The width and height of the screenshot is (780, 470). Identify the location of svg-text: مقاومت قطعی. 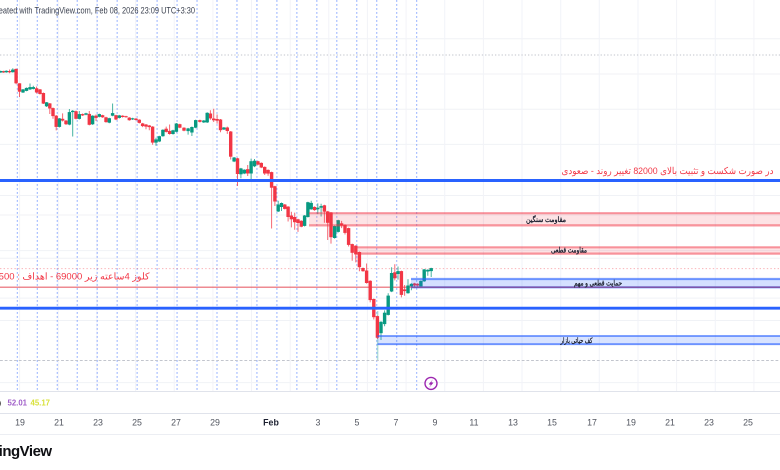
(569, 249).